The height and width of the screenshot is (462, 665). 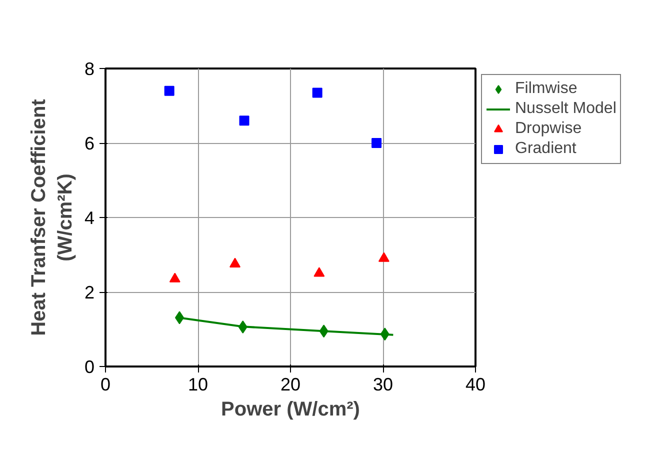 I want to click on y-axis-title: Heat Tranfser Coefficient (W/cm²K), so click(x=52, y=217).